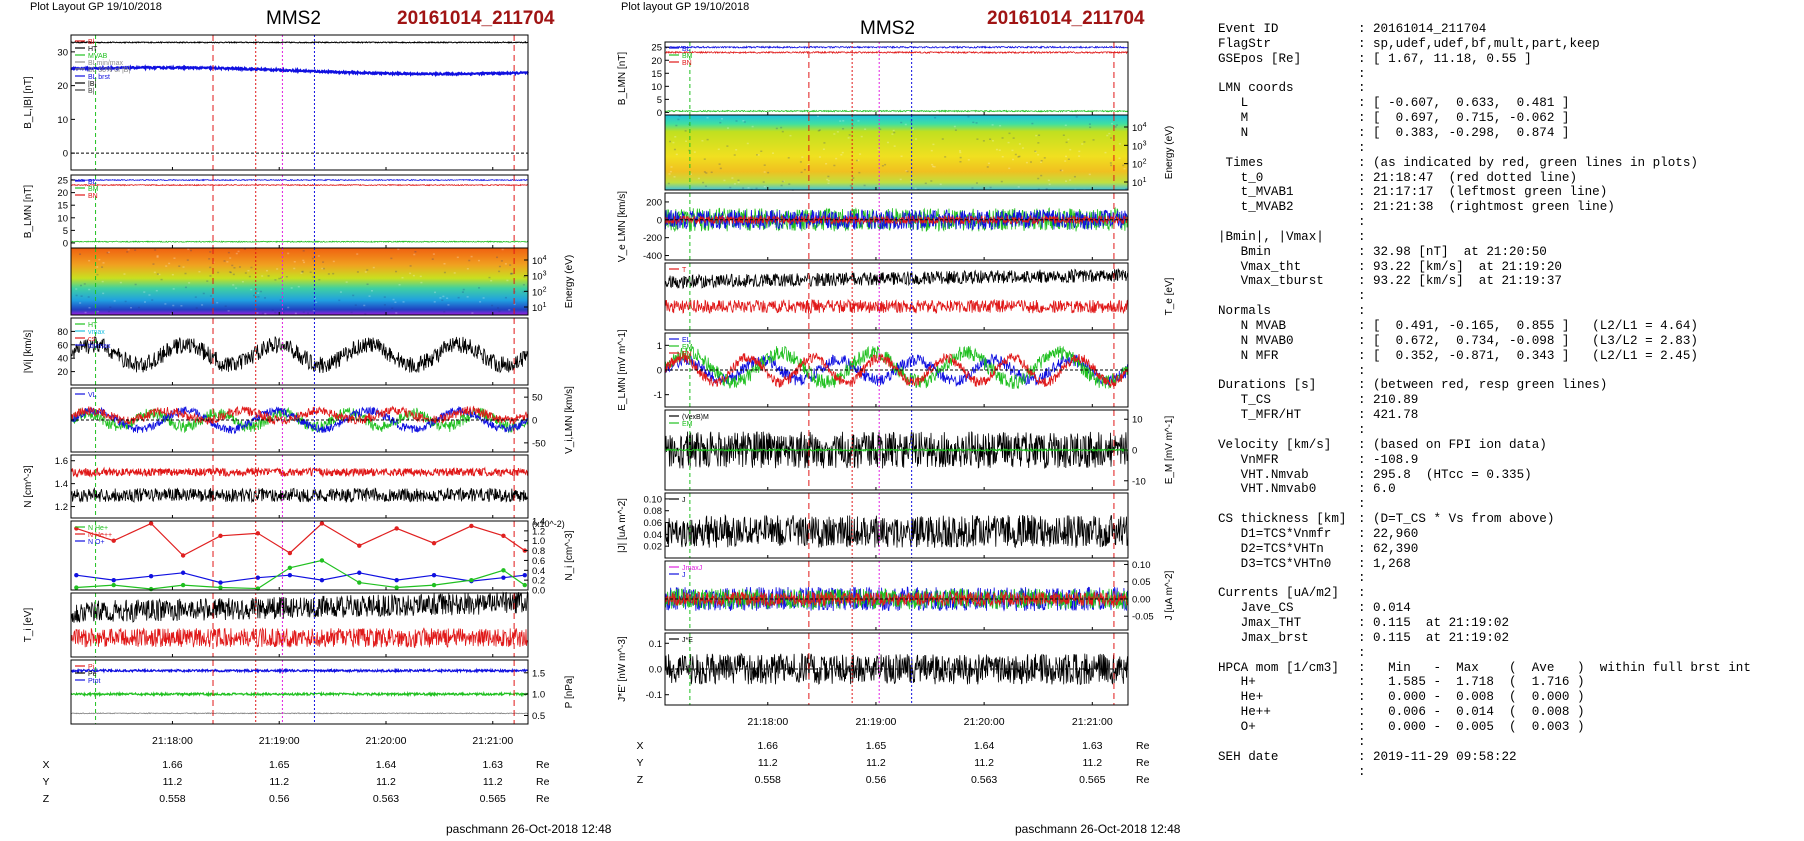 This screenshot has width=1804, height=841. I want to click on y-axis-label: T_i [eV], so click(28, 625).